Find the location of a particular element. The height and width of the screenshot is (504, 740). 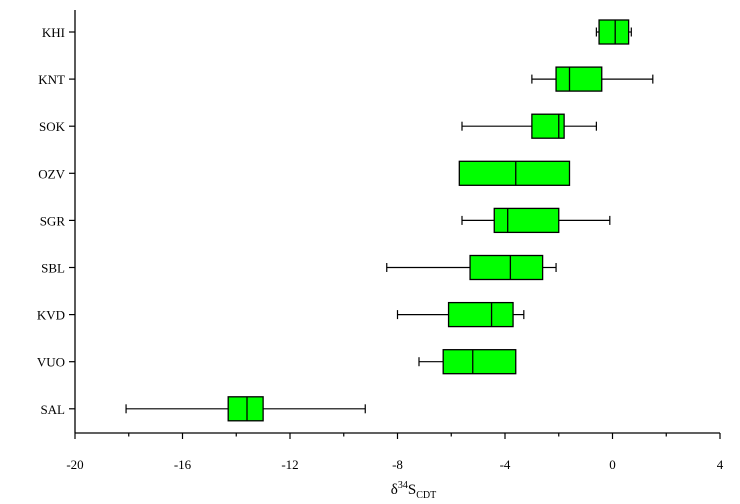

box-group-sgr is located at coordinates (536, 220).